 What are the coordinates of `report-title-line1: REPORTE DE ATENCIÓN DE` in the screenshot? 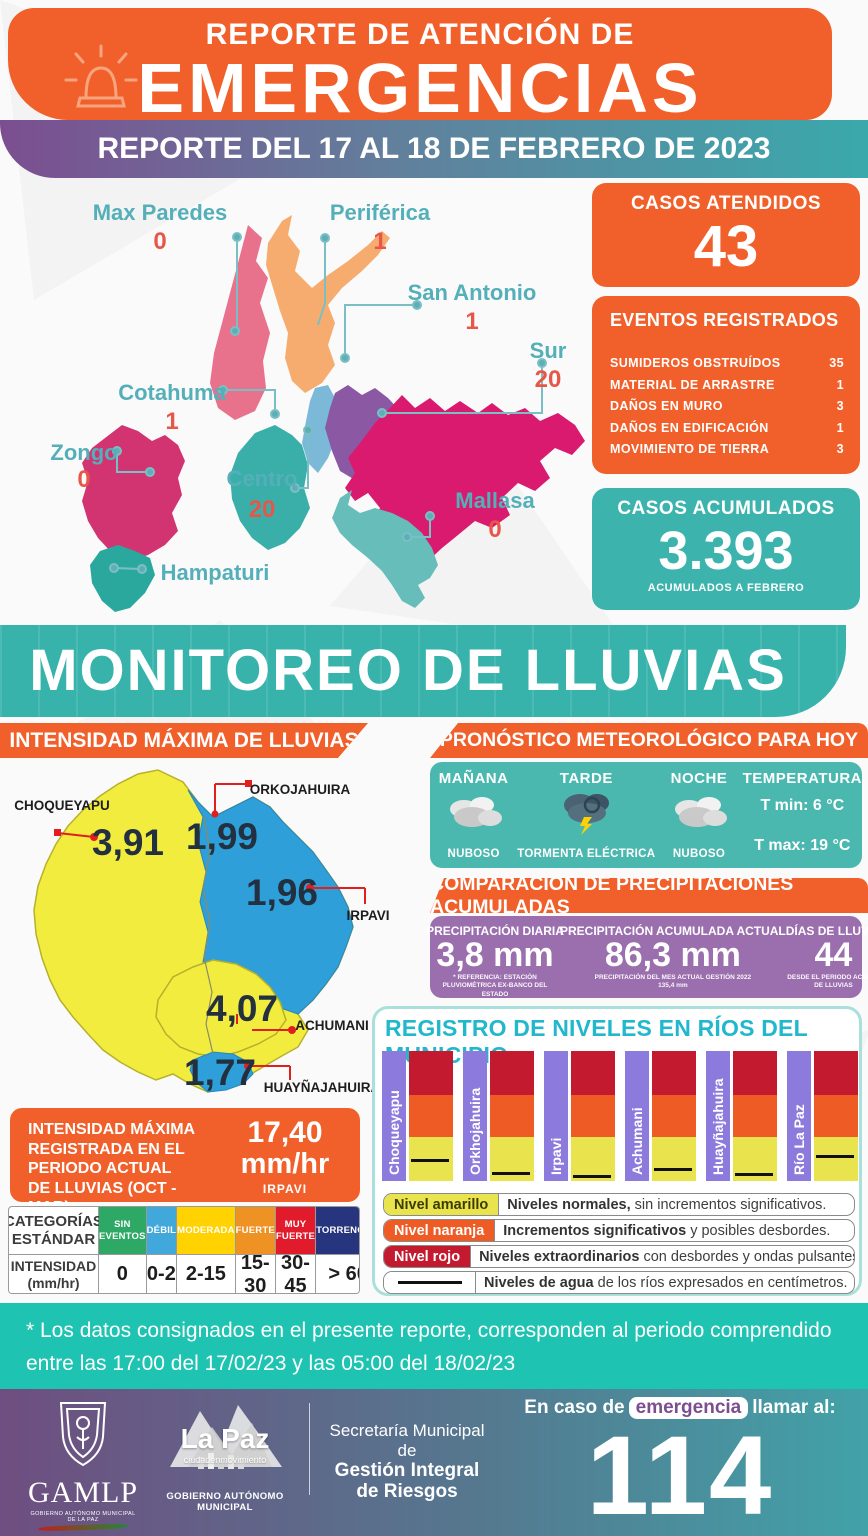 It's located at (420, 34).